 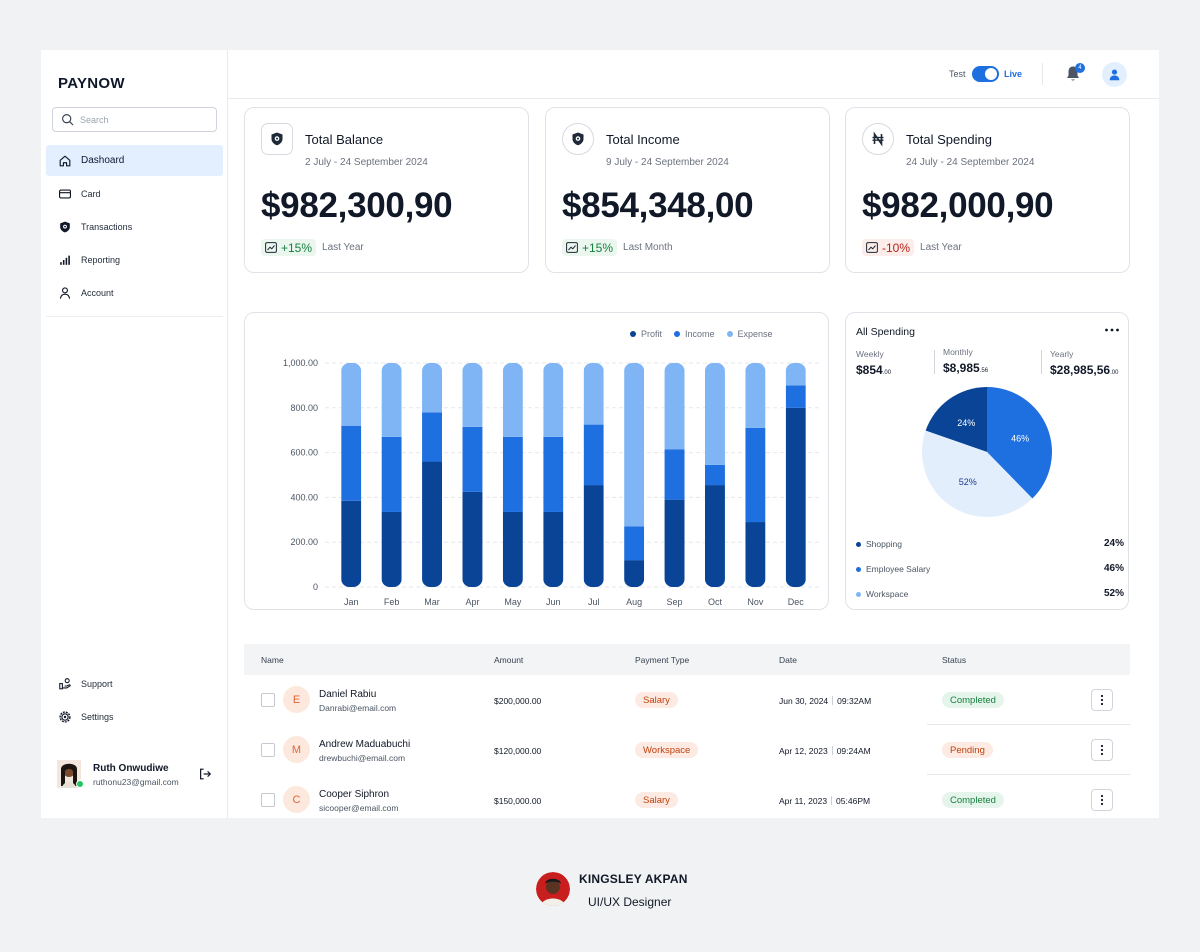 I want to click on sidebar-item-label: Card, so click(x=91, y=193).